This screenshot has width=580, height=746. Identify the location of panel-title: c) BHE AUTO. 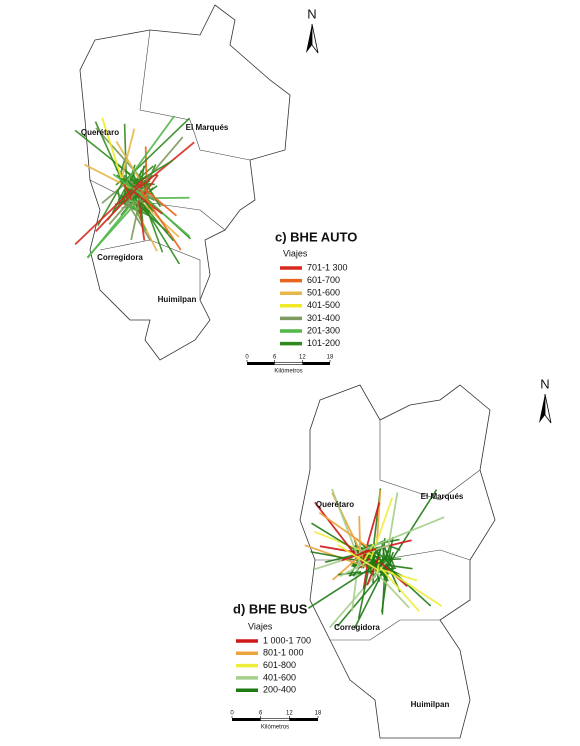
(316, 236).